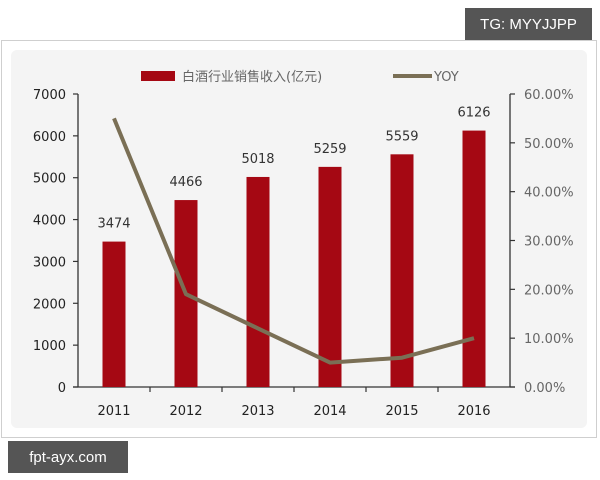 The width and height of the screenshot is (600, 480). What do you see at coordinates (528, 24) in the screenshot?
I see `watermark-top-right: TG: MYYJJPP` at bounding box center [528, 24].